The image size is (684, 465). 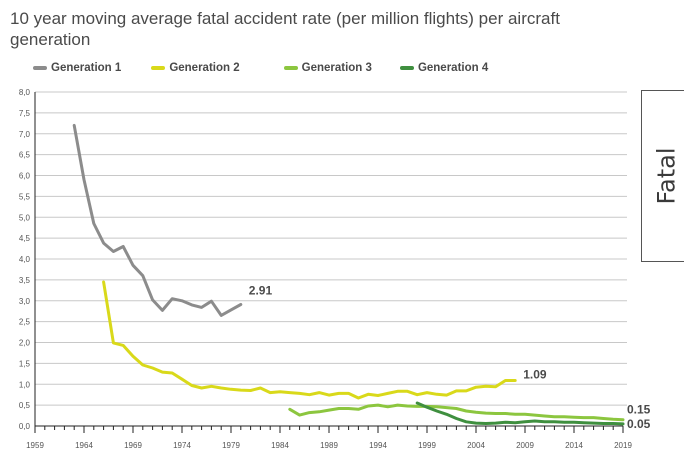 What do you see at coordinates (182, 445) in the screenshot?
I see `x-tick-label: 1974` at bounding box center [182, 445].